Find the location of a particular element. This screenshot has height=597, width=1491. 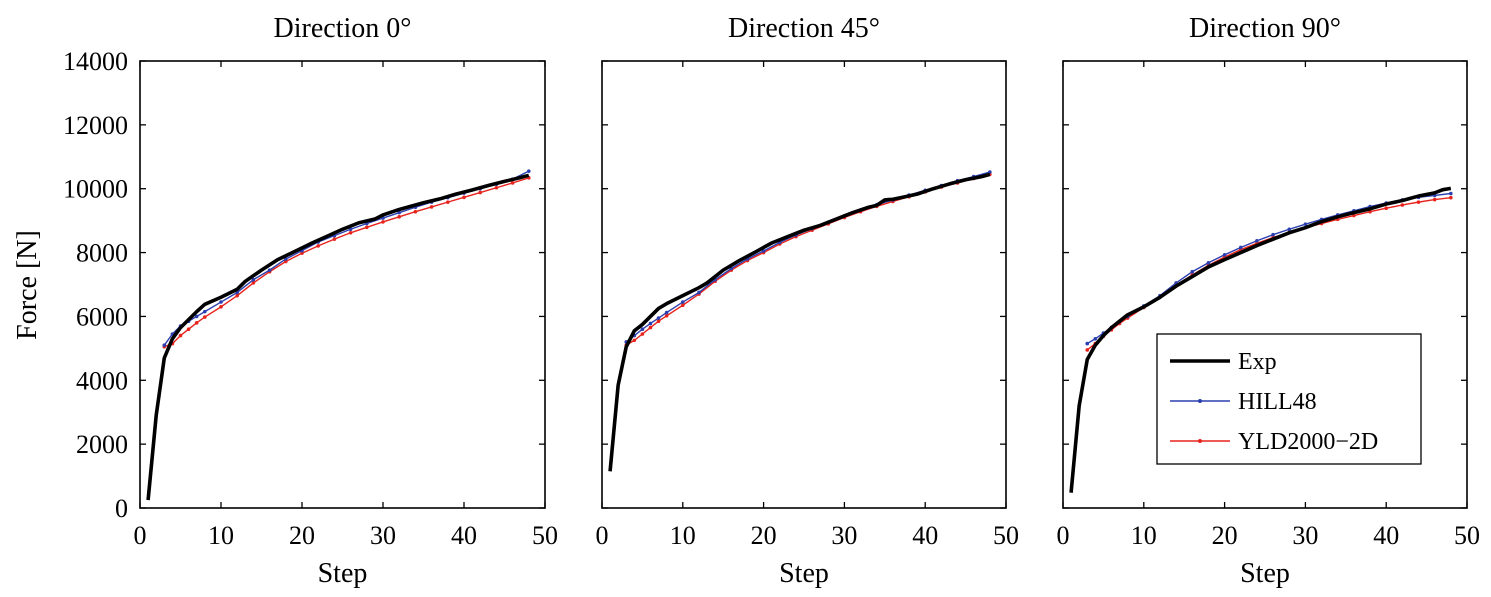

panel-title: Direction 45° is located at coordinates (804, 28).